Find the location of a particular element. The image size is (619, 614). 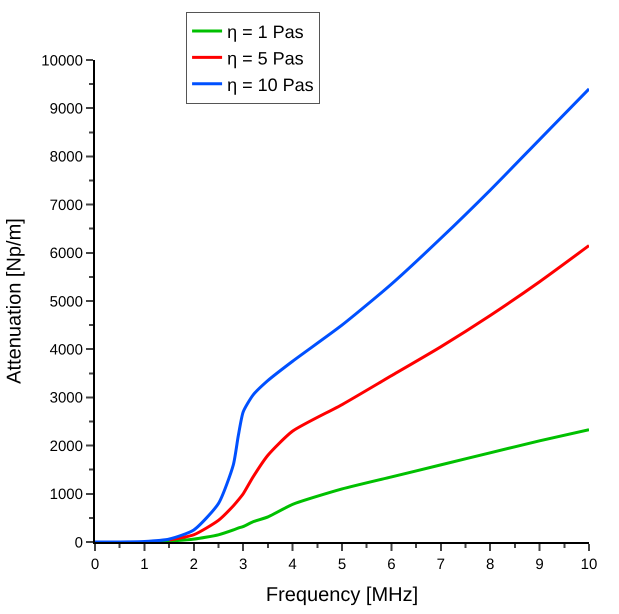

y-tick-label: 6000 is located at coordinates (66, 253).